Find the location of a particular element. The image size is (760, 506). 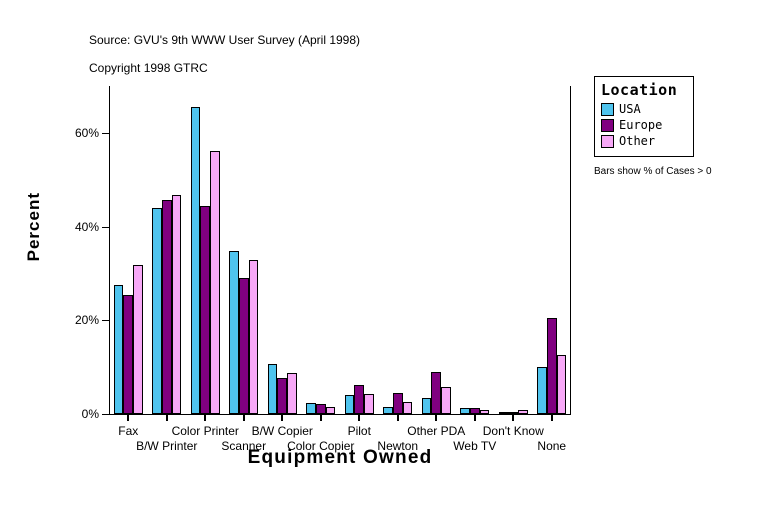

copyright-note: Copyright 1998 GTRC is located at coordinates (148, 68).